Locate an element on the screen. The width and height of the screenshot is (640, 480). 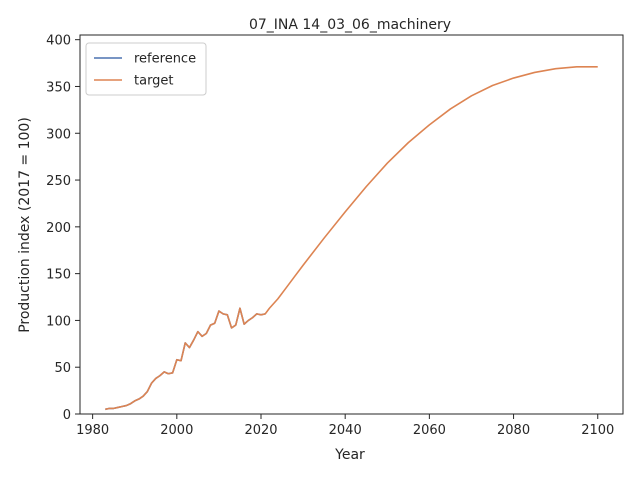
x-axis: 1980 2000 2020 2040 2060 2080 2100 is located at coordinates (345, 426).